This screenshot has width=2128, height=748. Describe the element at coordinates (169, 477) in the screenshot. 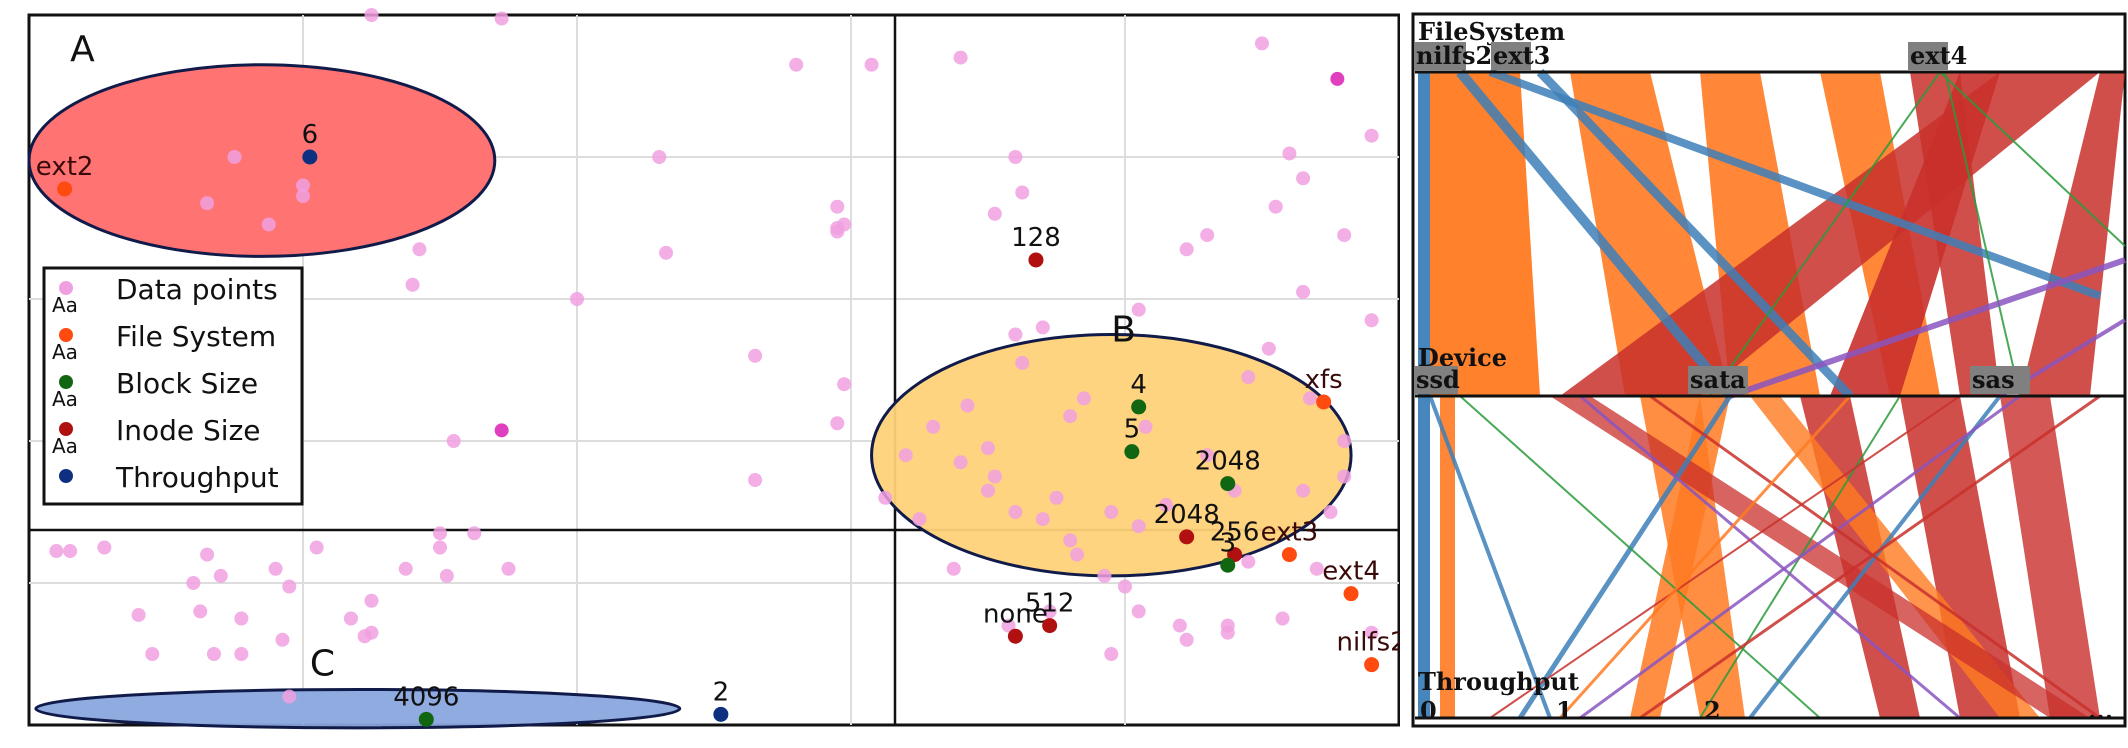

I see `legend-entry: Throughput` at that location.